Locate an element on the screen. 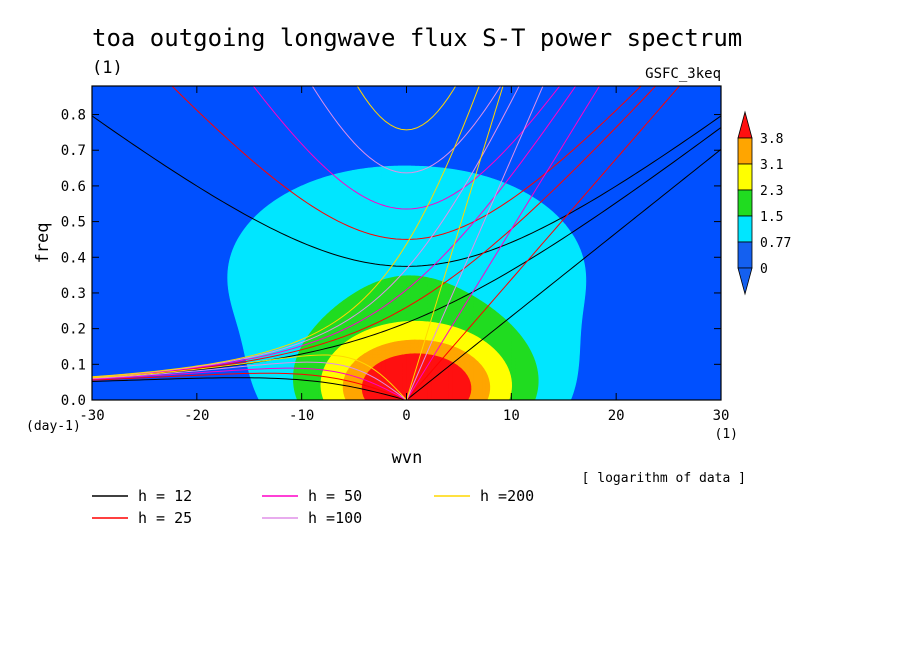 Image resolution: width=904 pixels, height=654 pixels. colorbar-label: 1.5 is located at coordinates (771, 217).